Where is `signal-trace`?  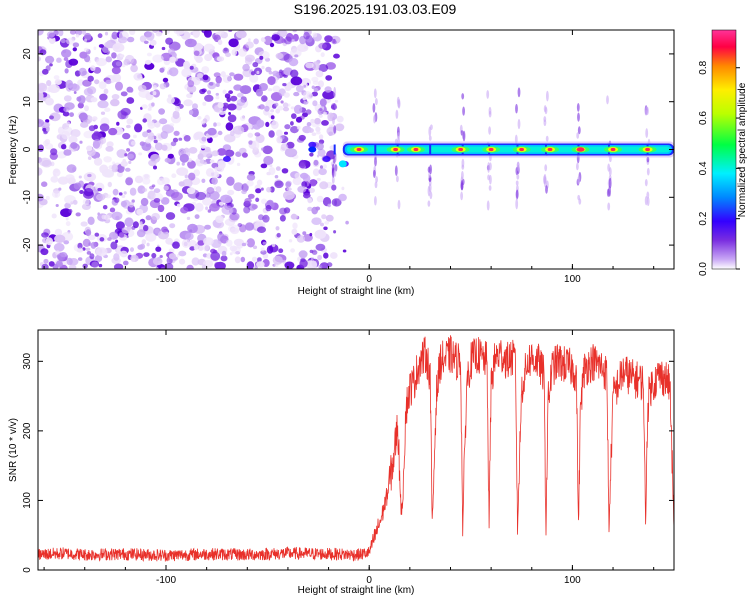 signal-trace is located at coordinates (491, 148).